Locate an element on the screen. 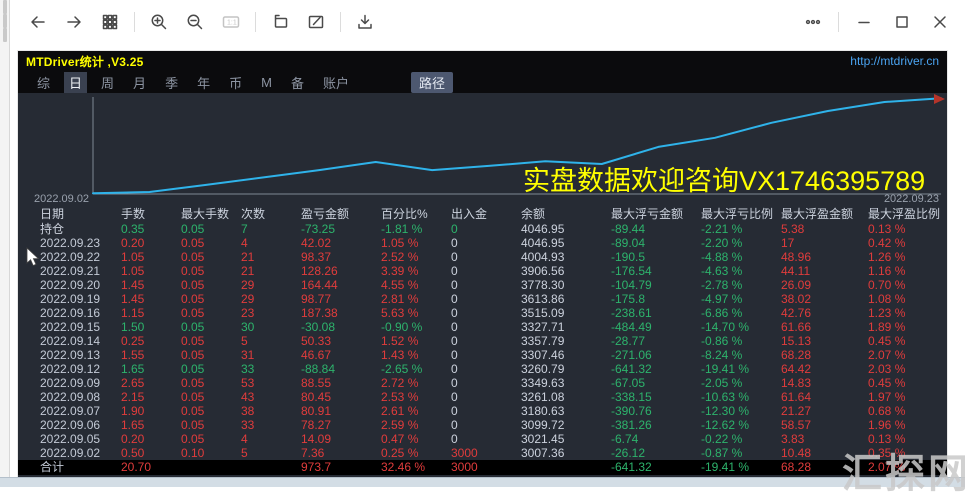 The image size is (965, 499). table-cell: 3000 is located at coordinates (464, 467).